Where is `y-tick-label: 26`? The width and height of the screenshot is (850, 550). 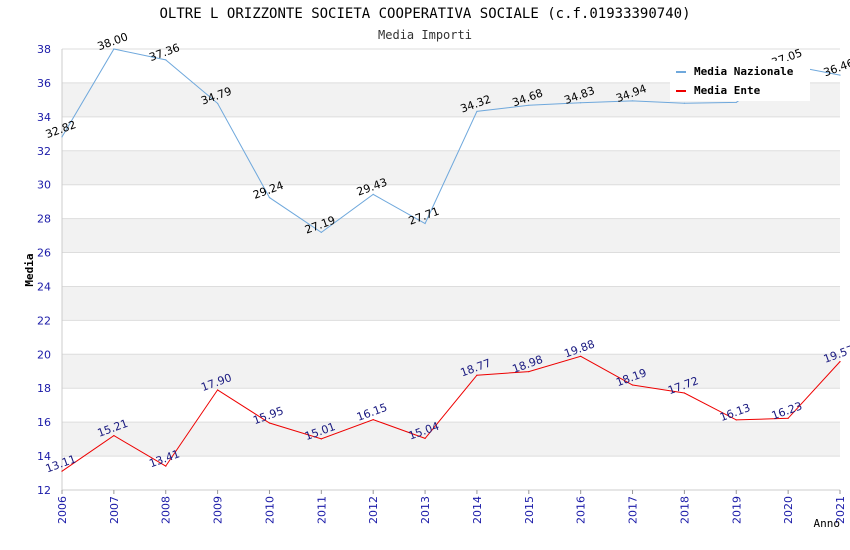 y-tick-label: 26 is located at coordinates (44, 253).